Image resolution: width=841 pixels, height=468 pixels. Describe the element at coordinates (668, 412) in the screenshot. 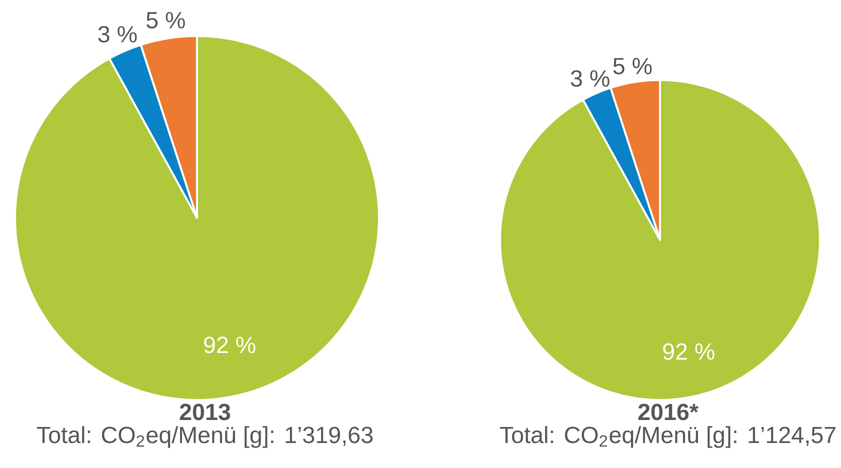

I see `text: 2016*` at that location.